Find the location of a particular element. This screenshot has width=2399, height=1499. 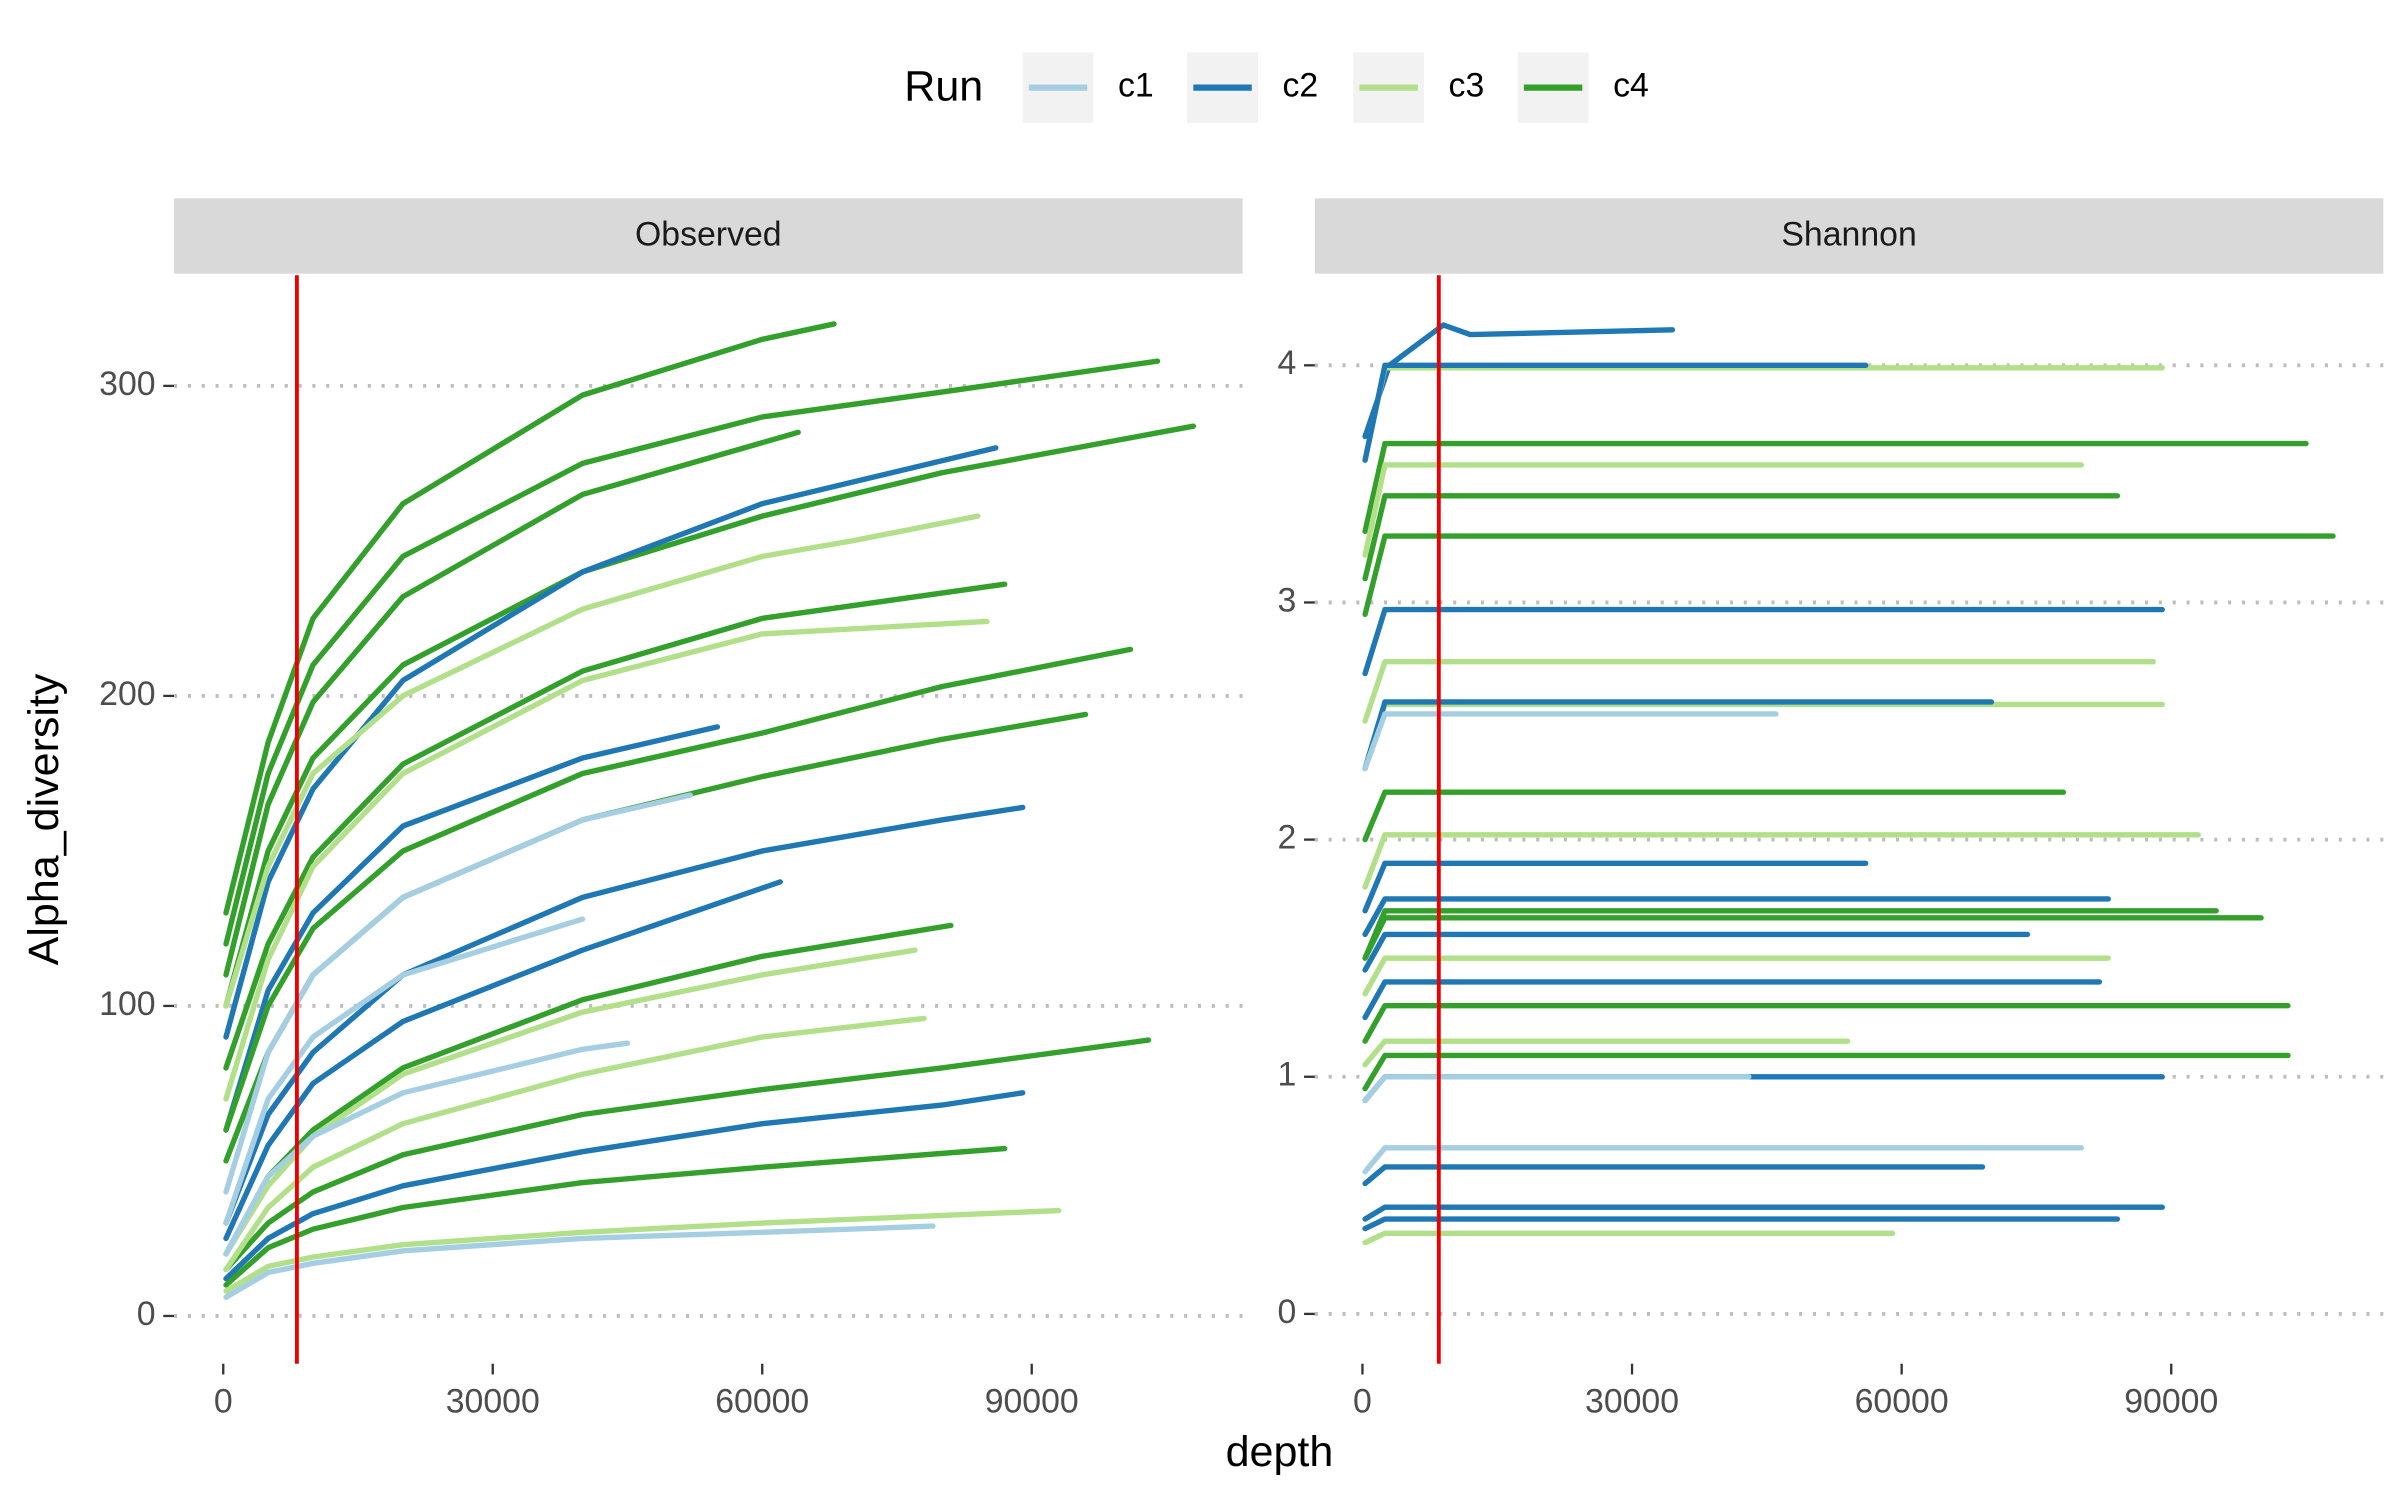

panel-title: Observed is located at coordinates (708, 235).